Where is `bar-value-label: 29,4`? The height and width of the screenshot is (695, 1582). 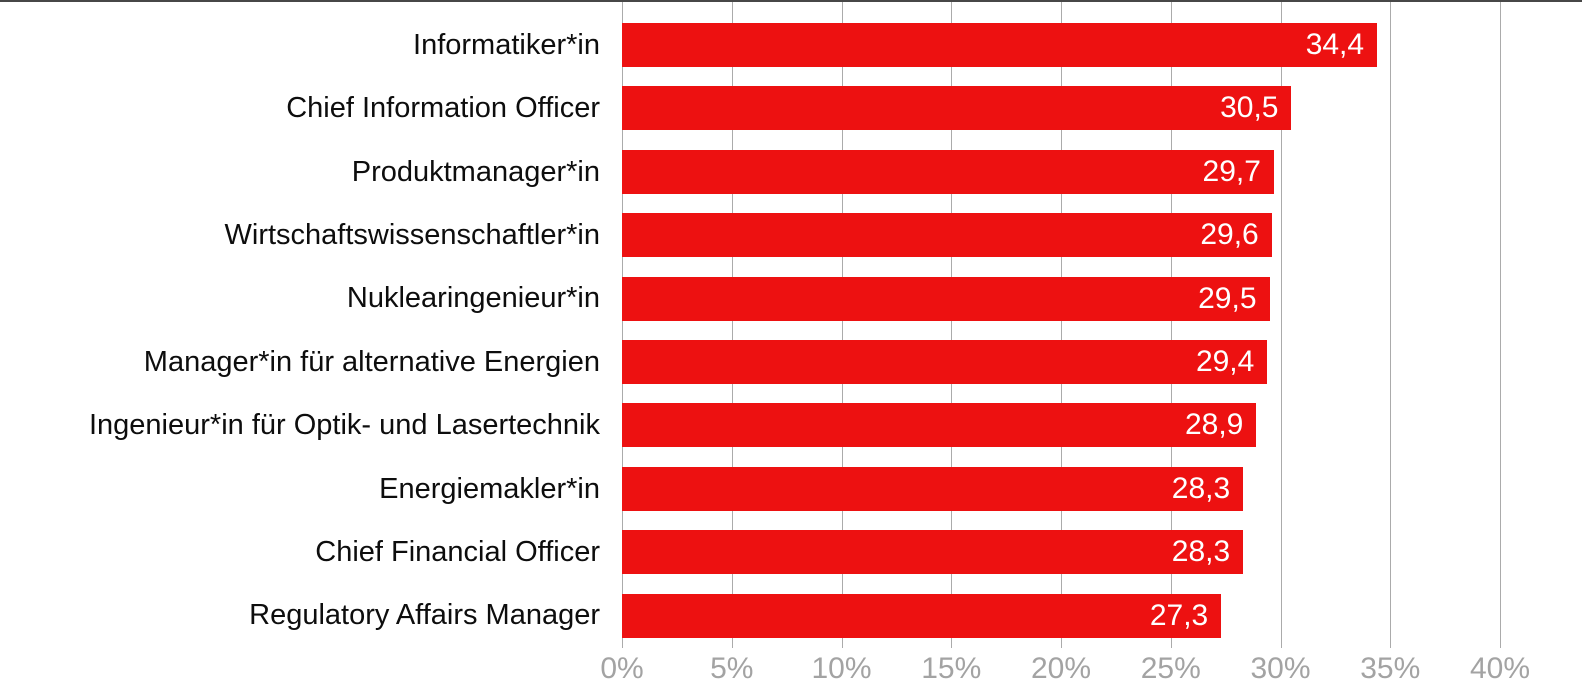 bar-value-label: 29,4 is located at coordinates (1225, 361).